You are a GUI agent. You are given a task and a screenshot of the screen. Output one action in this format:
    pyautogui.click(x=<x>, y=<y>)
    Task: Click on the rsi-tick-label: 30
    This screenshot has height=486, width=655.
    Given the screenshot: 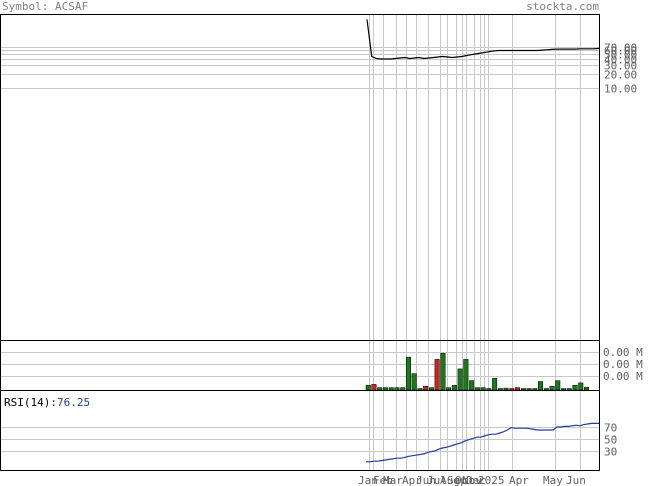 What is the action you would take?
    pyautogui.click(x=610, y=452)
    